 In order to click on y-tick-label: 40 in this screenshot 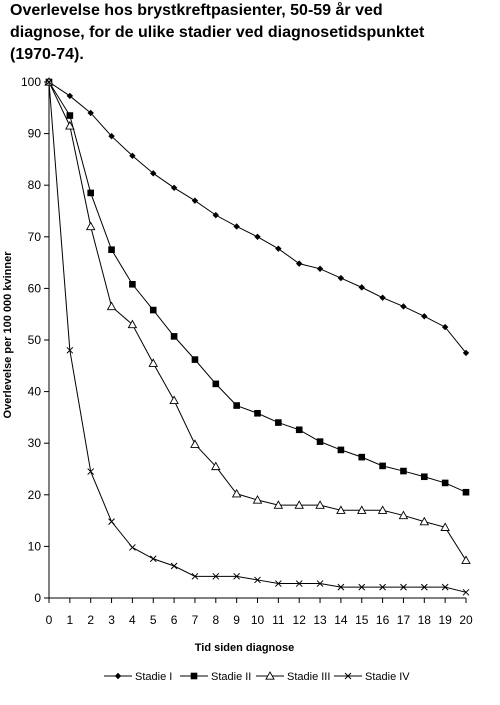, I will do `click(35, 392)`.